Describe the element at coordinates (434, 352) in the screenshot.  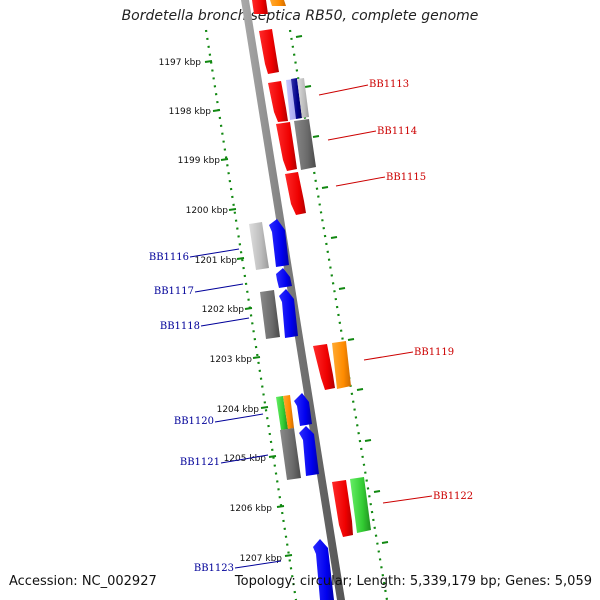
I see `gene-label-bb1119: BB1119` at that location.